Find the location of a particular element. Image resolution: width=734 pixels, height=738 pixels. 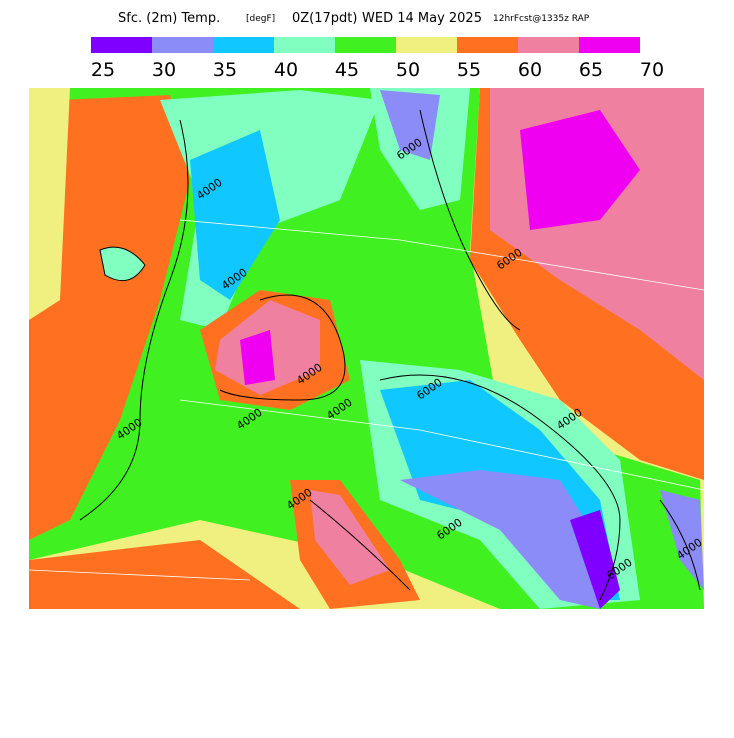

colorbar-label: 70 is located at coordinates (652, 70).